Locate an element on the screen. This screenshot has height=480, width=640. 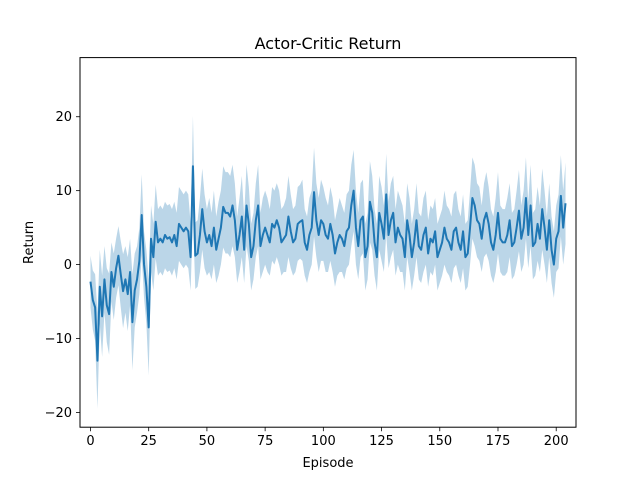
x-tick-label: 100 is located at coordinates (323, 441).